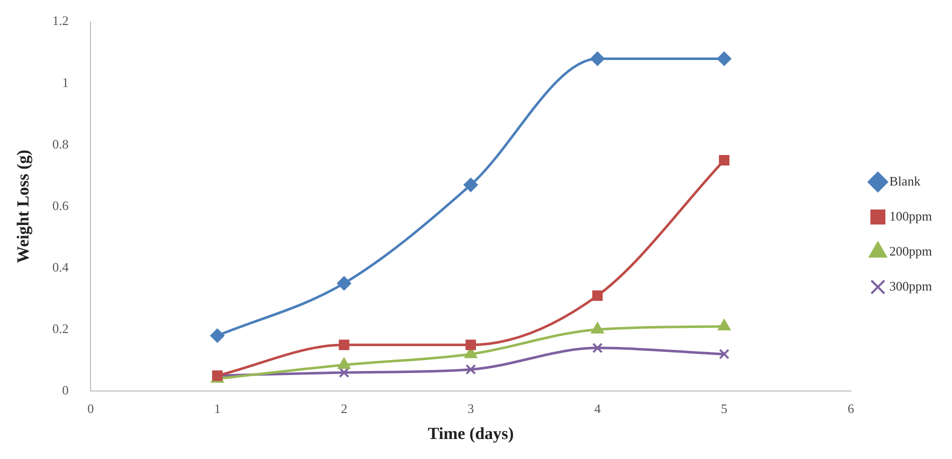 Image resolution: width=952 pixels, height=459 pixels. Describe the element at coordinates (60, 20) in the screenshot. I see `y-tick-label: 1.2` at that location.